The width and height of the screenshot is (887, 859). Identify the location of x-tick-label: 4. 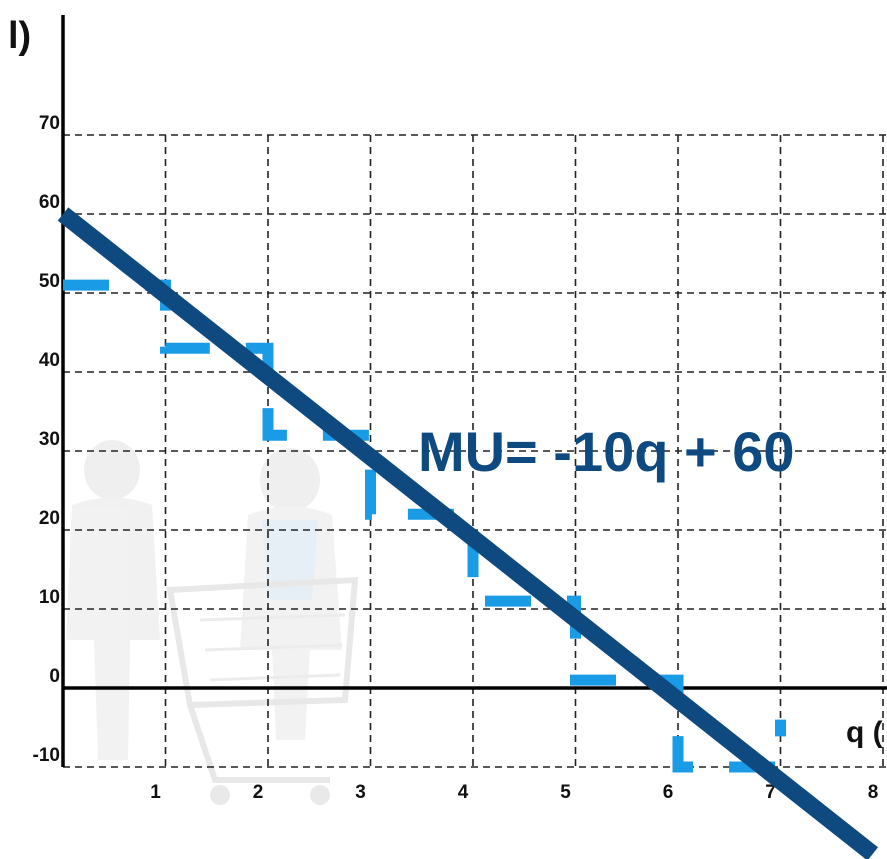
(463, 792).